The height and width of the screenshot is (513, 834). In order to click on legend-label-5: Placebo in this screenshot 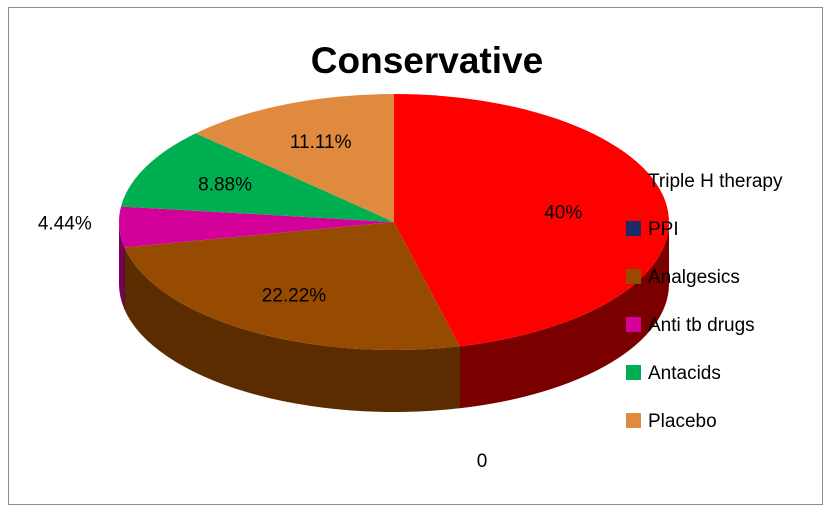, I will do `click(682, 421)`.